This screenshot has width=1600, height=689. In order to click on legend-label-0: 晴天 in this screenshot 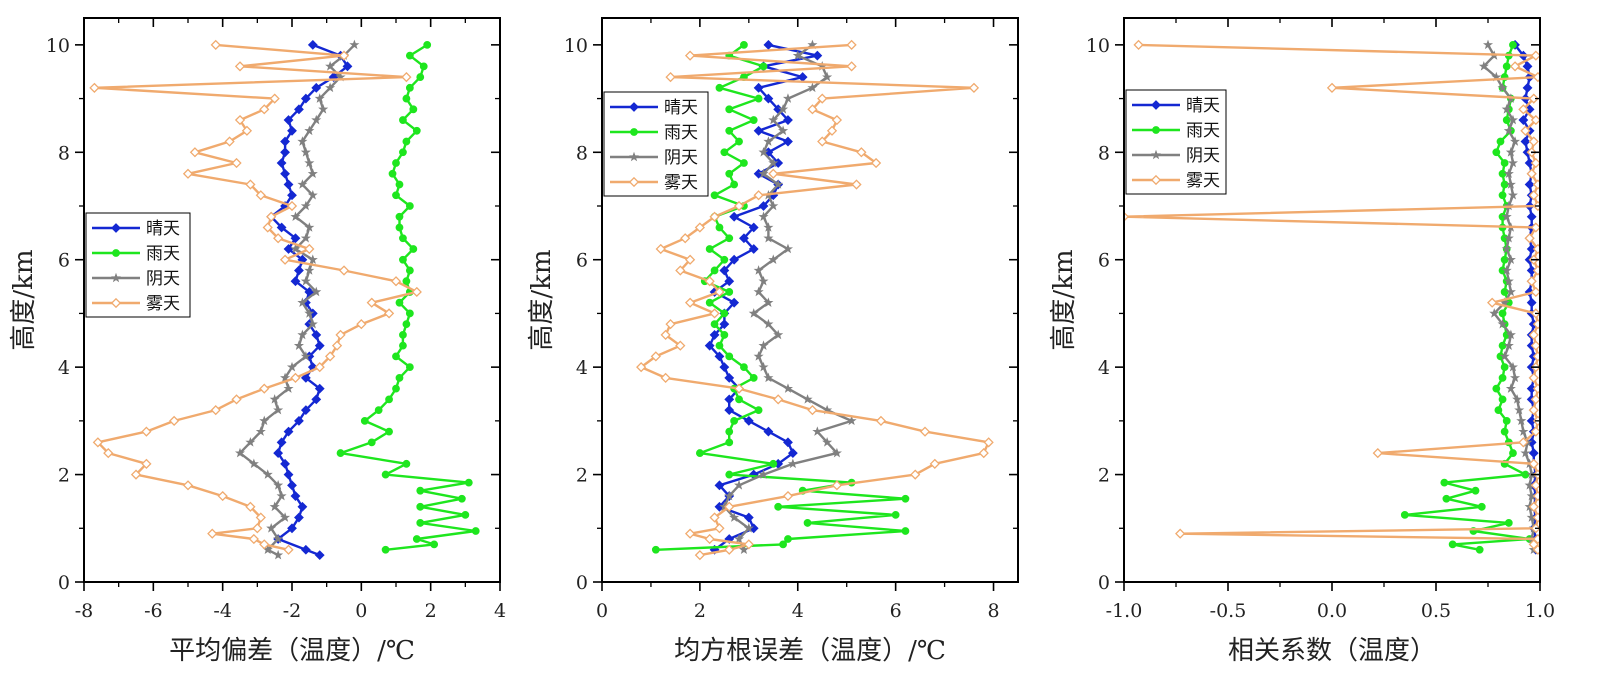, I will do `click(163, 229)`.